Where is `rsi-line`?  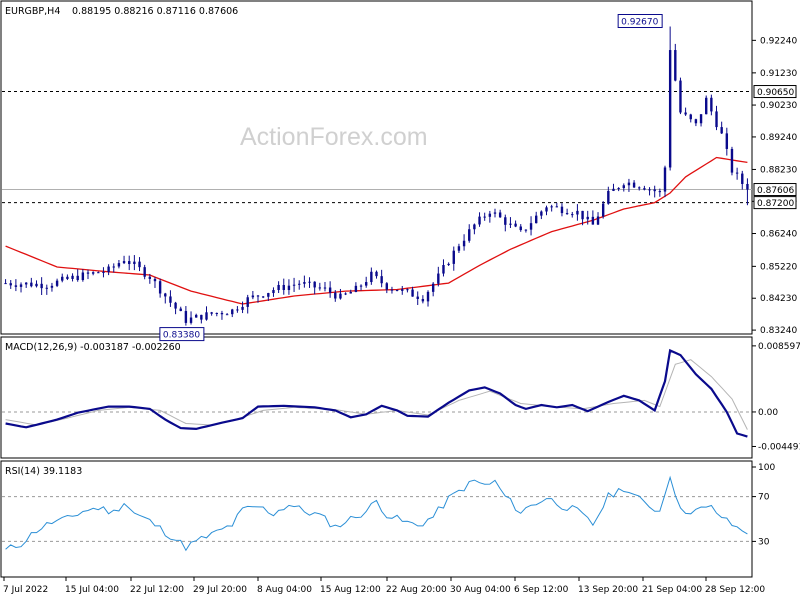
rsi-line is located at coordinates (376, 513).